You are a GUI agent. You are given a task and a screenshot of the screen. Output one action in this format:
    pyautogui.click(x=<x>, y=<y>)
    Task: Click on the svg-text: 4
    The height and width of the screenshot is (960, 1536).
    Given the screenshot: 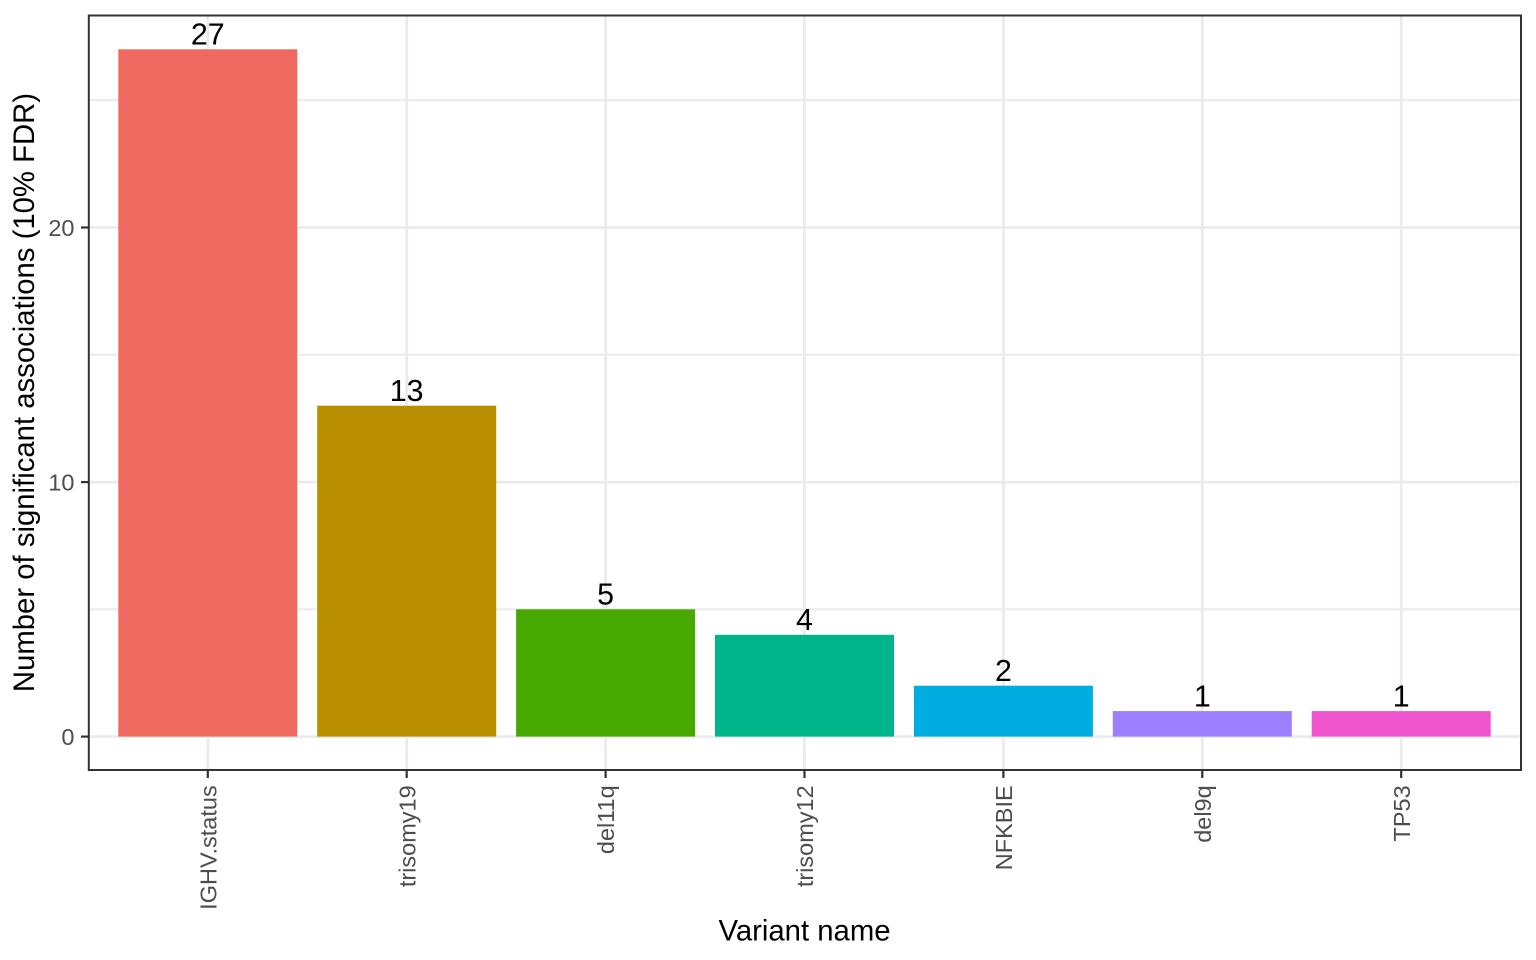 What is the action you would take?
    pyautogui.click(x=804, y=620)
    